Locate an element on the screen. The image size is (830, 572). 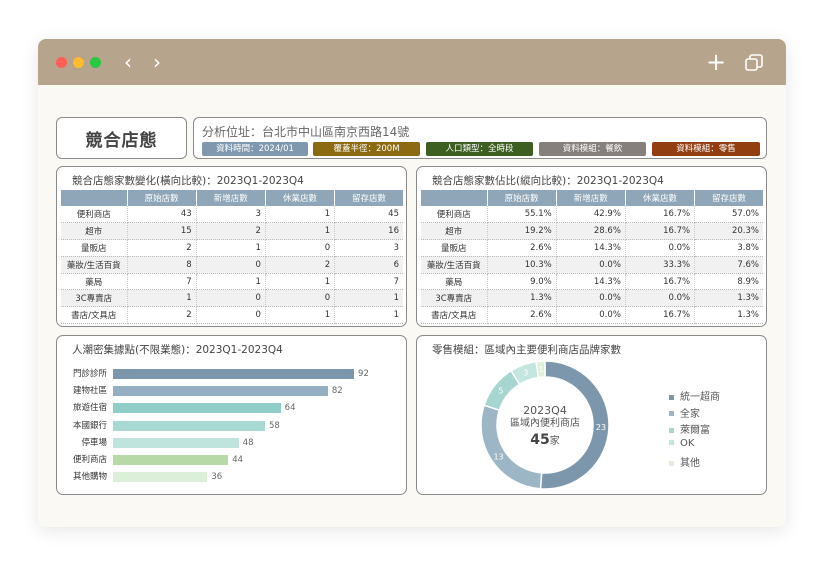
donut-center-unit: 家 is located at coordinates (554, 441).